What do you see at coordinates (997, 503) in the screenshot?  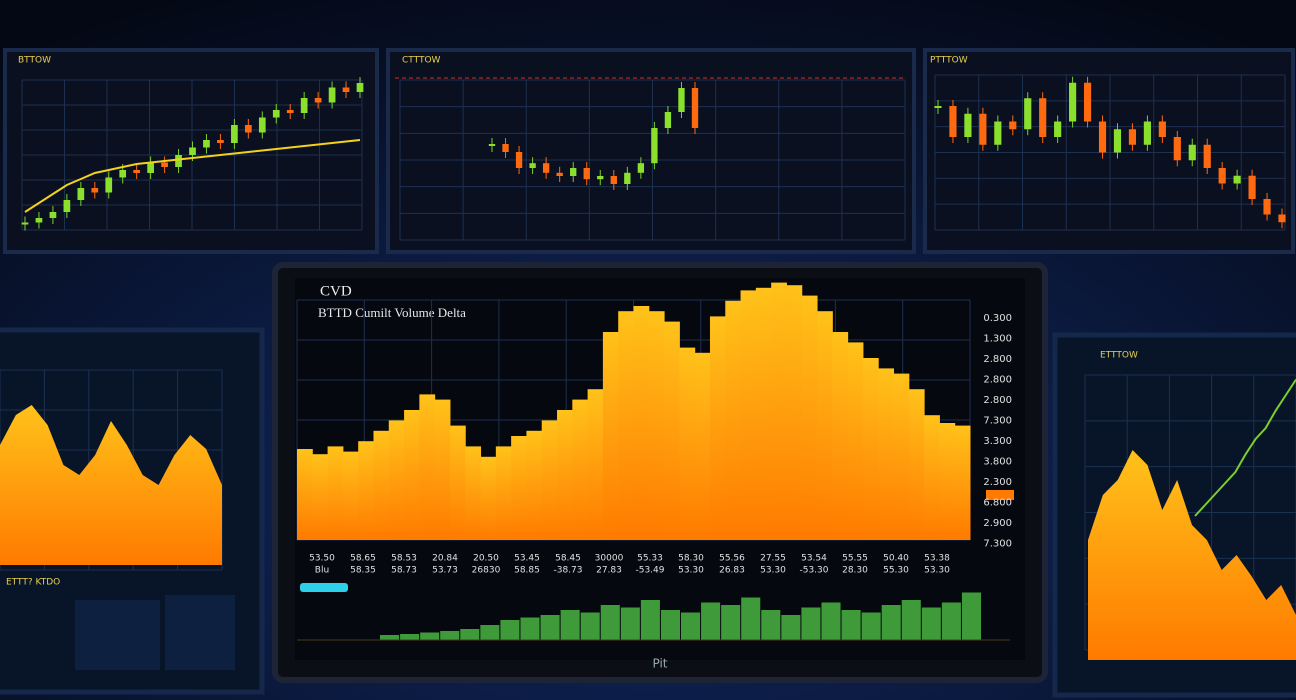 I see `axis-label: 6.800` at bounding box center [997, 503].